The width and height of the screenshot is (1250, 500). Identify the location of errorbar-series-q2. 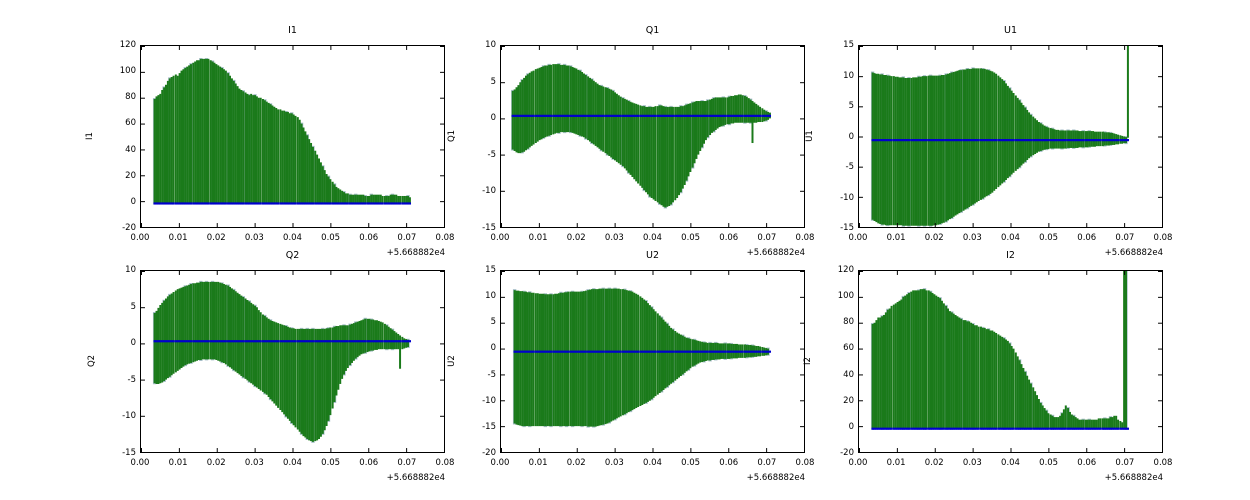
(292, 361).